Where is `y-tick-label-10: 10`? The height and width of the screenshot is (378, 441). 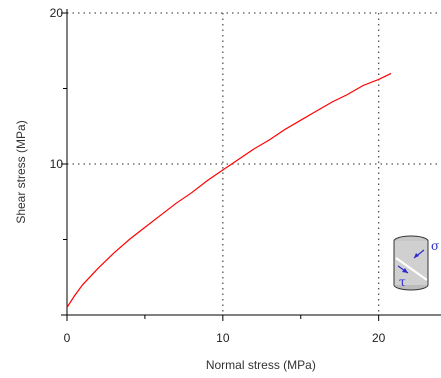 y-tick-label-10: 10 is located at coordinates (57, 164).